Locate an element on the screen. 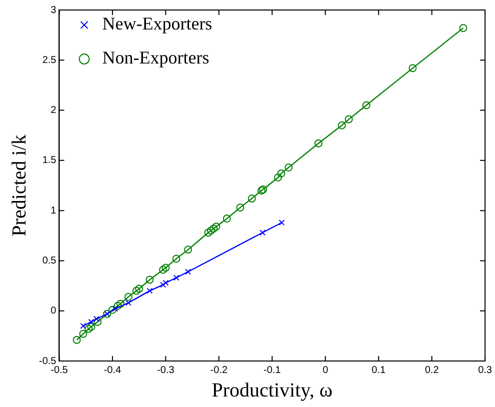 This screenshot has width=495, height=407. y-tick-label: 1.5 is located at coordinates (49, 160).